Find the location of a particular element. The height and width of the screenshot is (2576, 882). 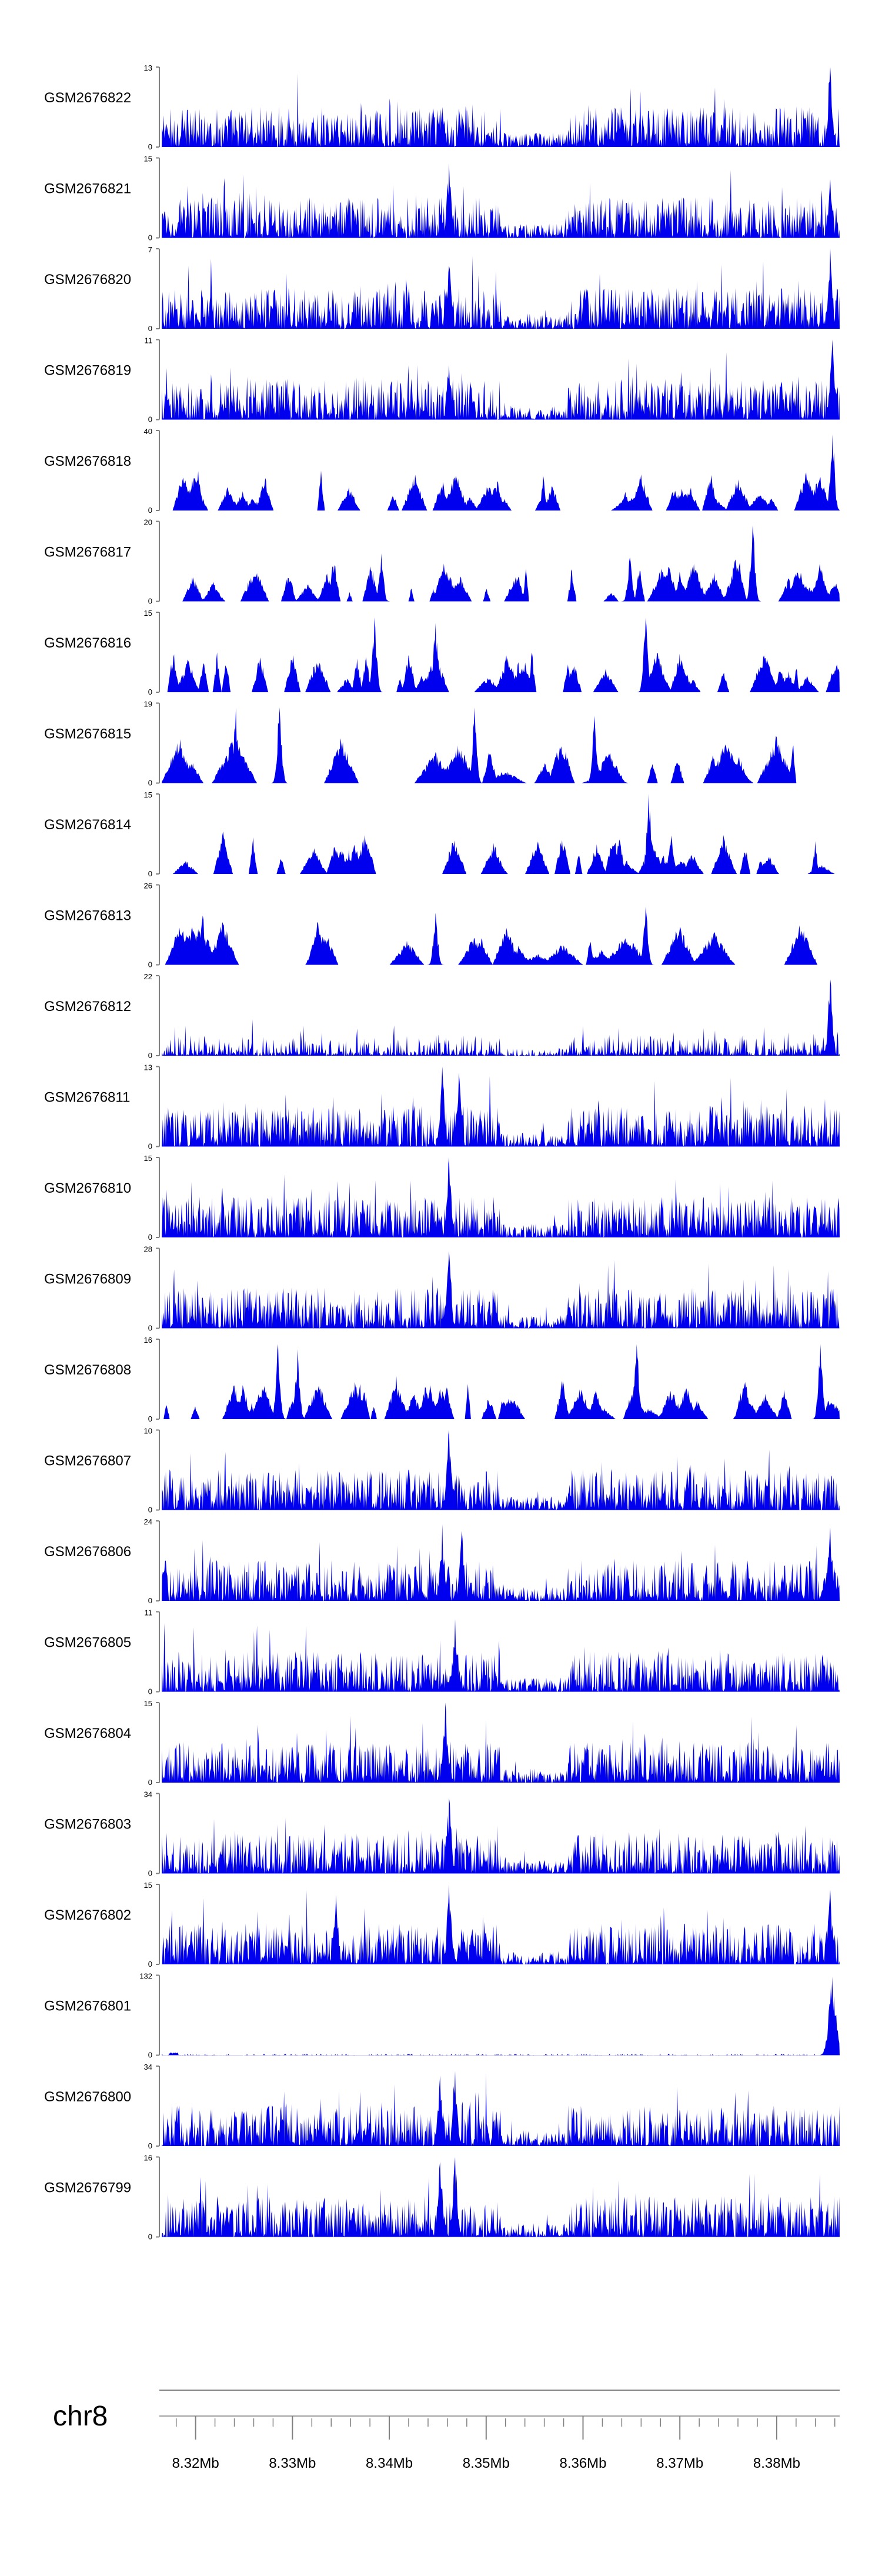

track-ymax-label: 7 is located at coordinates (150, 249).